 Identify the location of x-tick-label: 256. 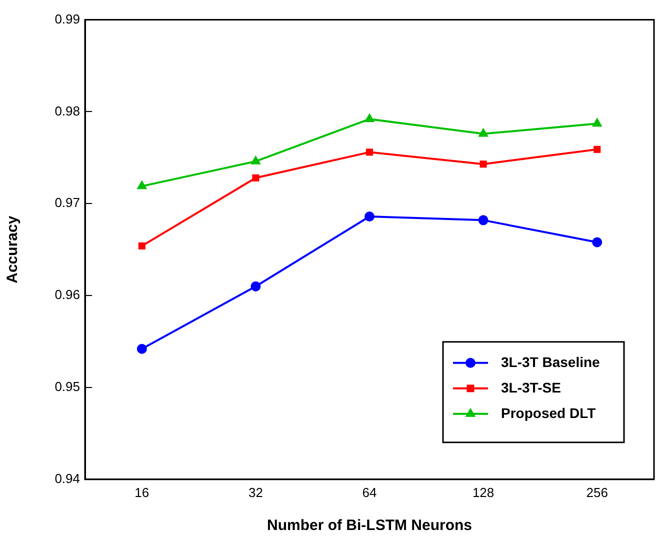
(597, 492).